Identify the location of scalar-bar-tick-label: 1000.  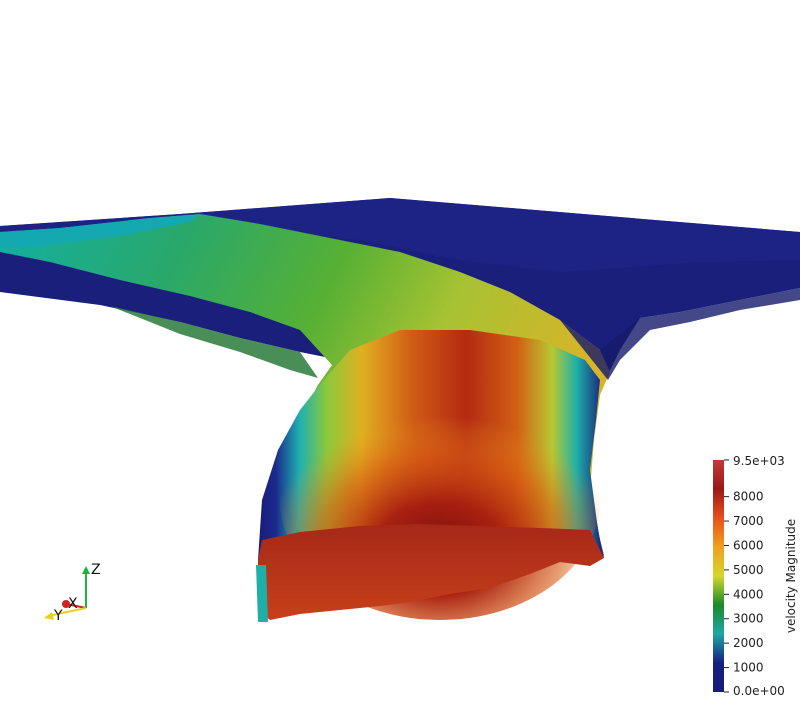
(748, 668).